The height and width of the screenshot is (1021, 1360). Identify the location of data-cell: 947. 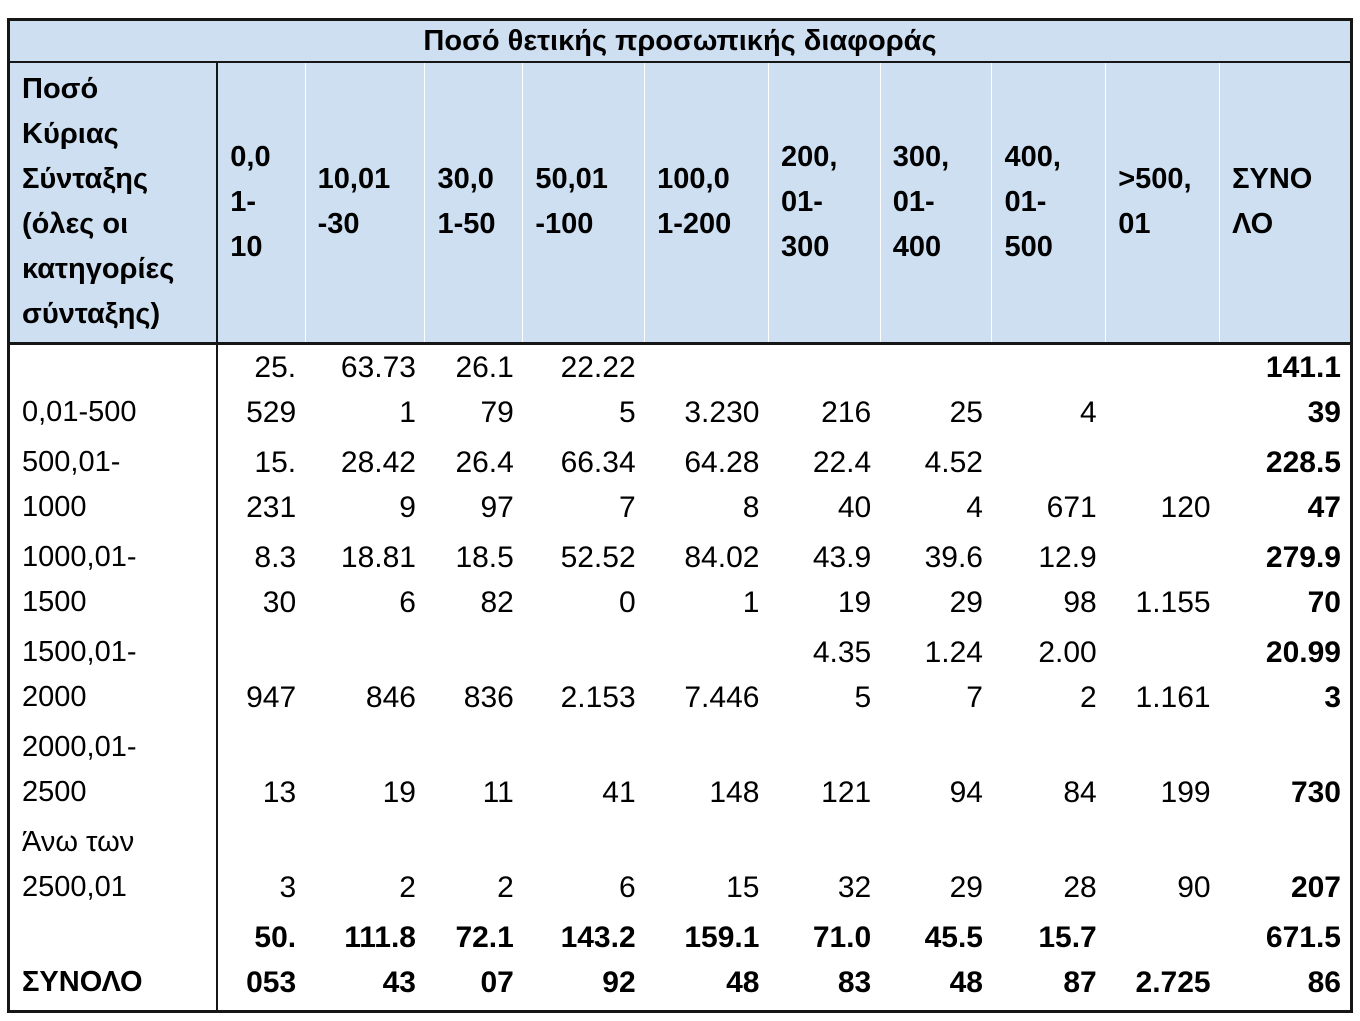
(271, 697).